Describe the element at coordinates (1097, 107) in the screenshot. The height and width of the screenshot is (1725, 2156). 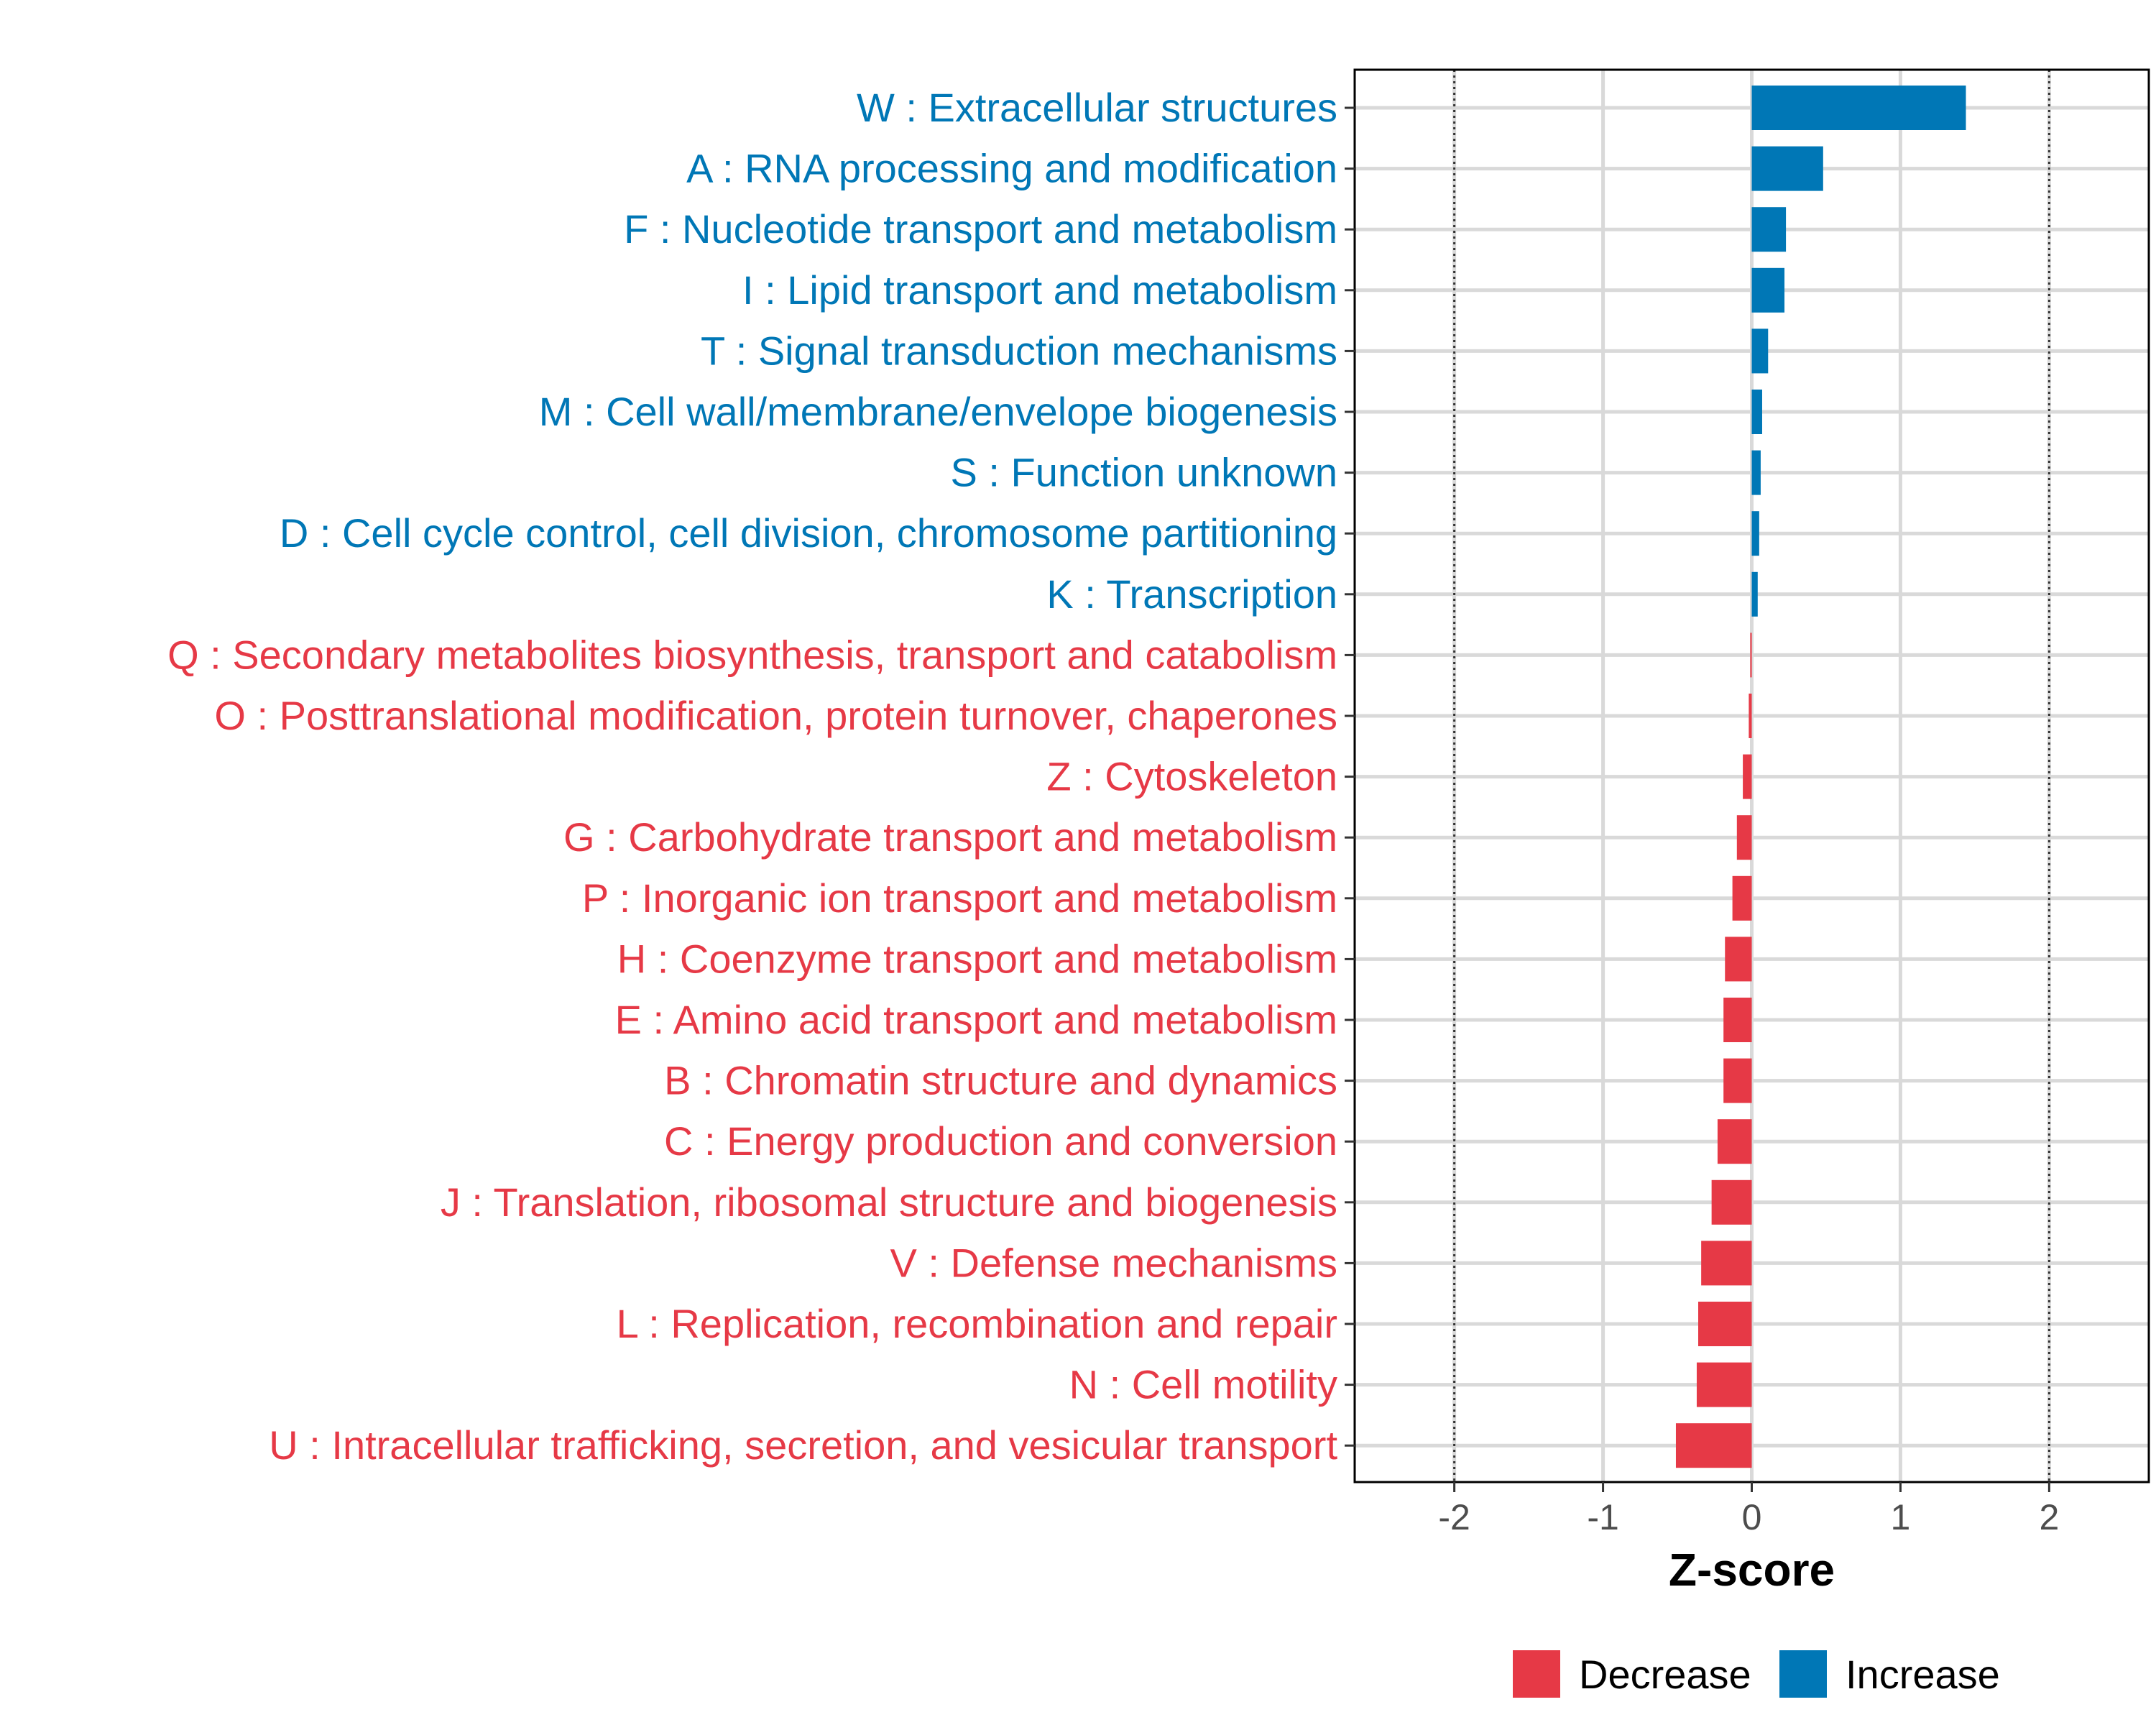
I see `category-label: W : Extracellular structures` at that location.